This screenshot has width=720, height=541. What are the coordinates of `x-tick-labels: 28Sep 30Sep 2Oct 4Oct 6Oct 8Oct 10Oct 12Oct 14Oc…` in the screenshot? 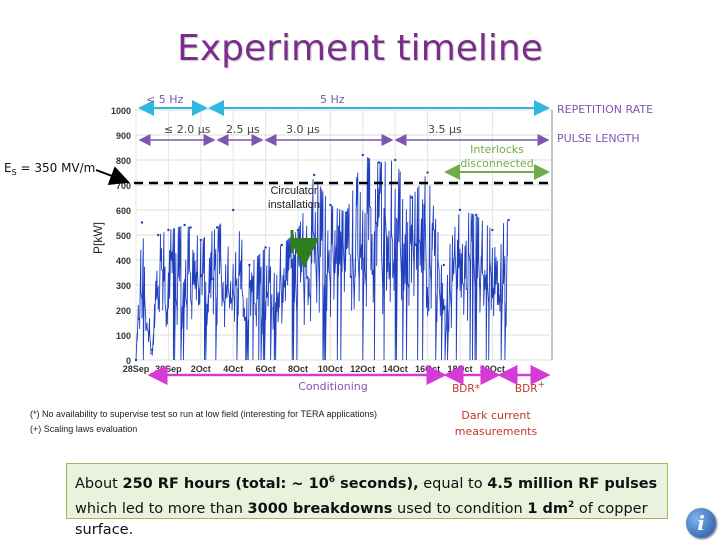 It's located at (314, 369).